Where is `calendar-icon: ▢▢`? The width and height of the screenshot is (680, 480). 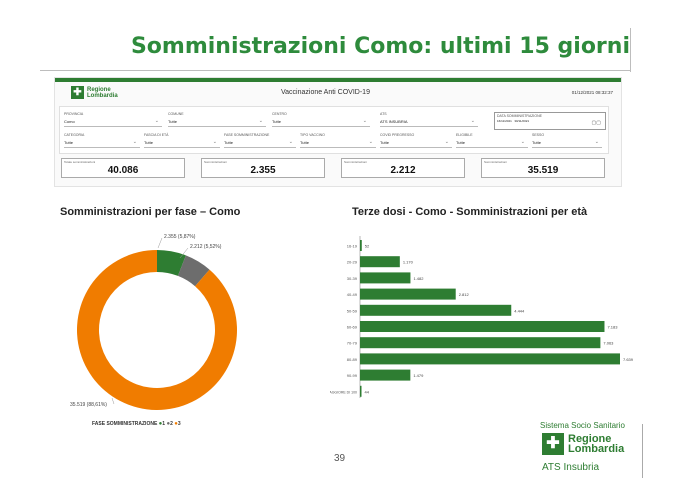 calendar-icon: ▢▢ is located at coordinates (596, 123).